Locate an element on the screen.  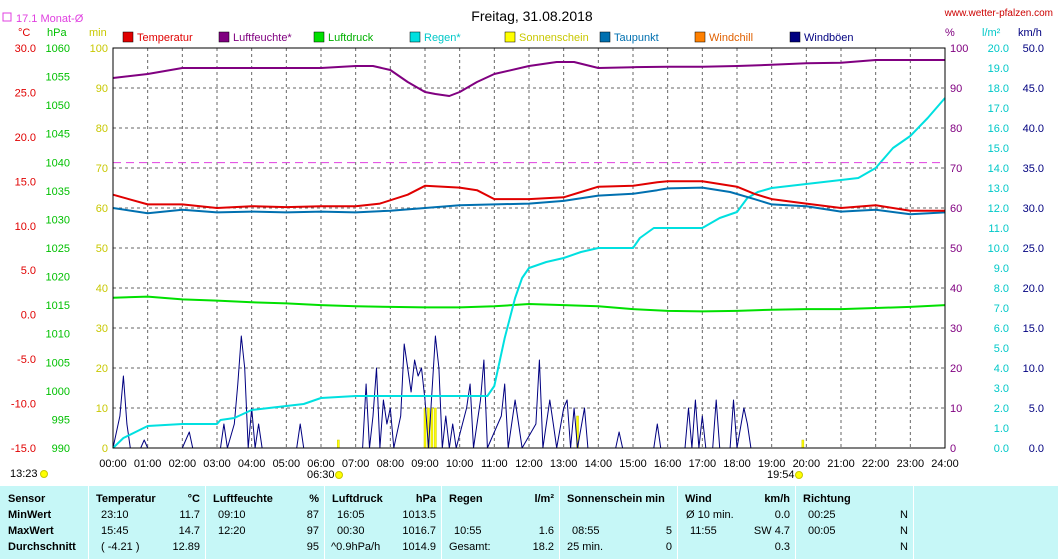
pressure-tick-label: 1055 is located at coordinates (58, 78).